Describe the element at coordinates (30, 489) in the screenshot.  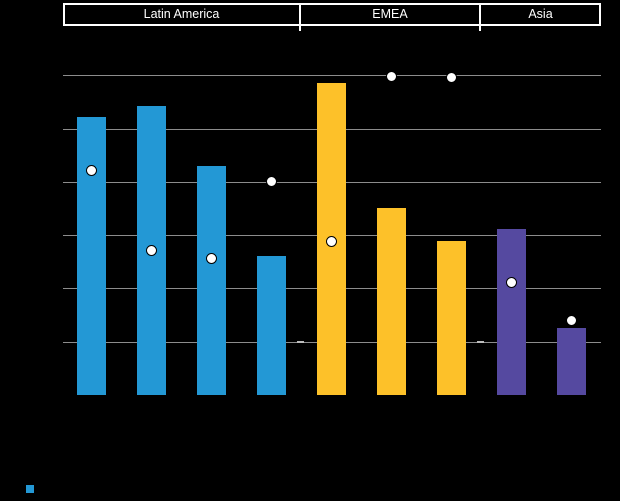
I see `legend-swatch` at that location.